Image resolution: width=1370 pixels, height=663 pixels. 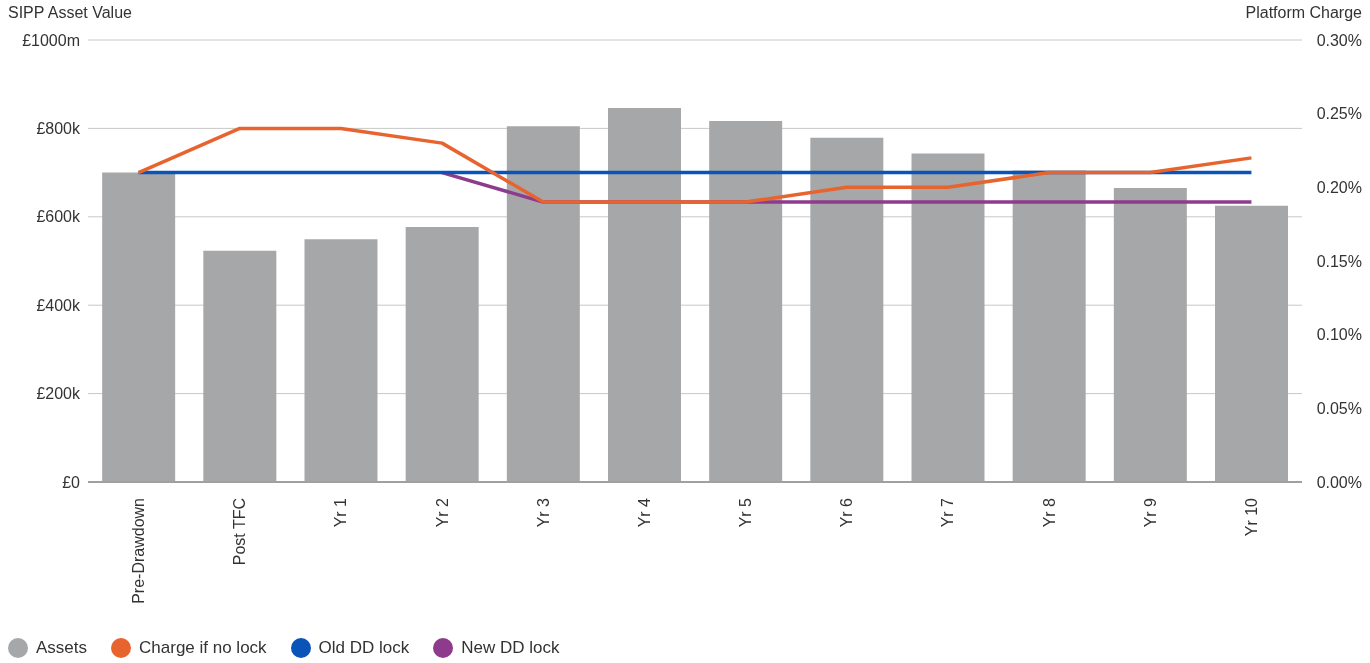 What do you see at coordinates (1339, 482) in the screenshot?
I see `y2-tick-label: 0.00%` at bounding box center [1339, 482].